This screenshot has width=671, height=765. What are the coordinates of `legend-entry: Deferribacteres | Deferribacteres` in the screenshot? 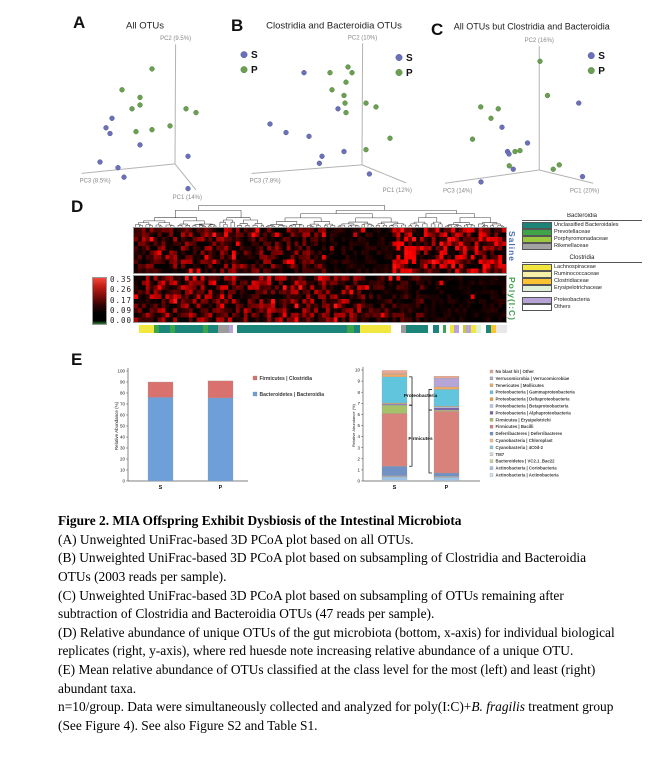 It's located at (529, 433).